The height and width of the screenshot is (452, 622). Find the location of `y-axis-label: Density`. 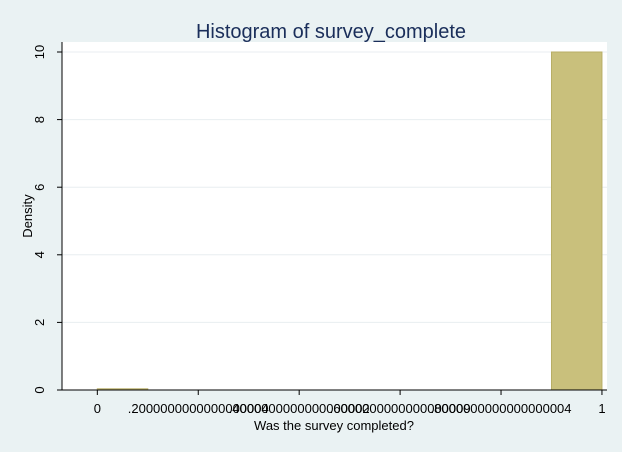

y-axis-label: Density is located at coordinates (27, 216).